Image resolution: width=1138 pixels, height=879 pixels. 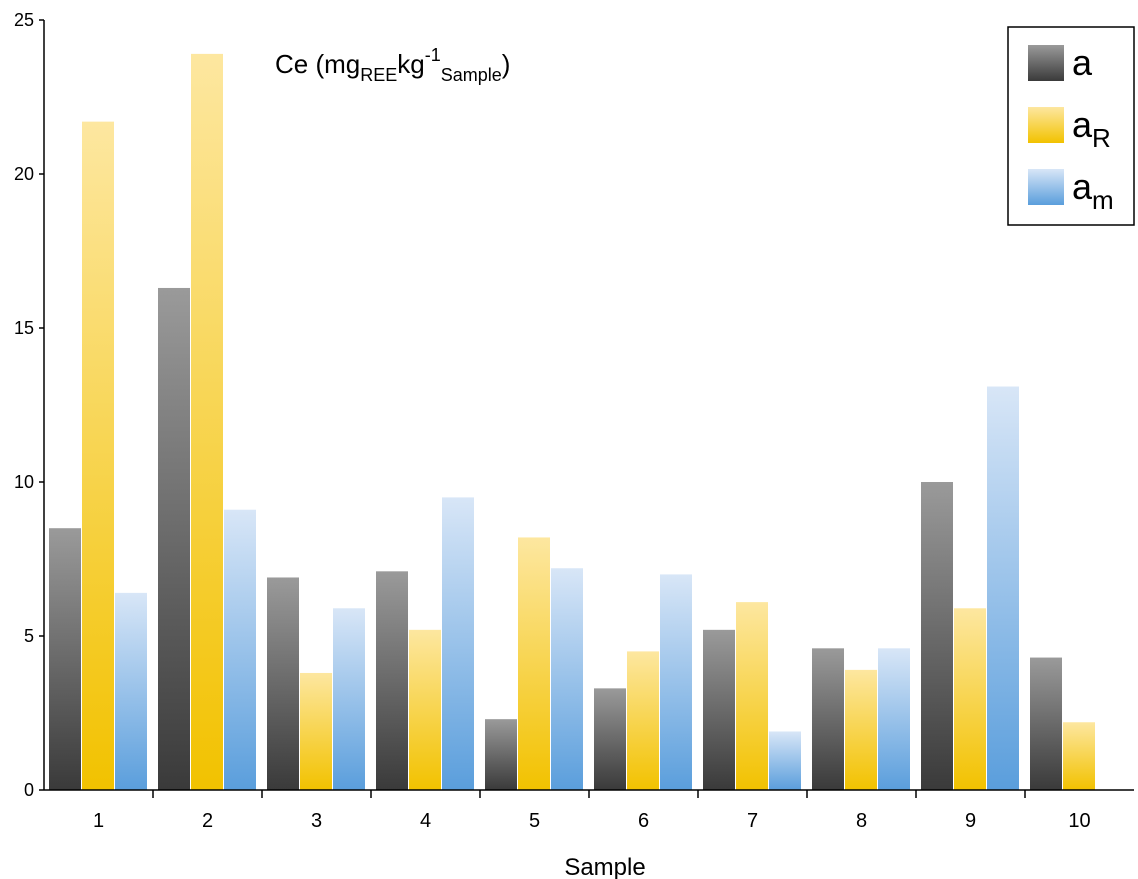 What do you see at coordinates (316, 821) in the screenshot?
I see `x-tick-label: 3` at bounding box center [316, 821].